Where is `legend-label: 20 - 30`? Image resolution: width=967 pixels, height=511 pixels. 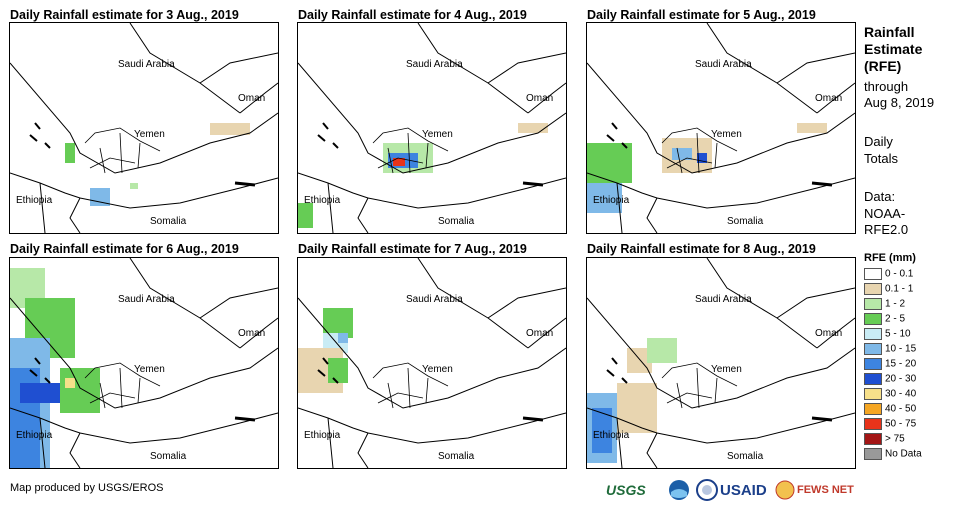
legend-label: 20 - 30 is located at coordinates (901, 379).